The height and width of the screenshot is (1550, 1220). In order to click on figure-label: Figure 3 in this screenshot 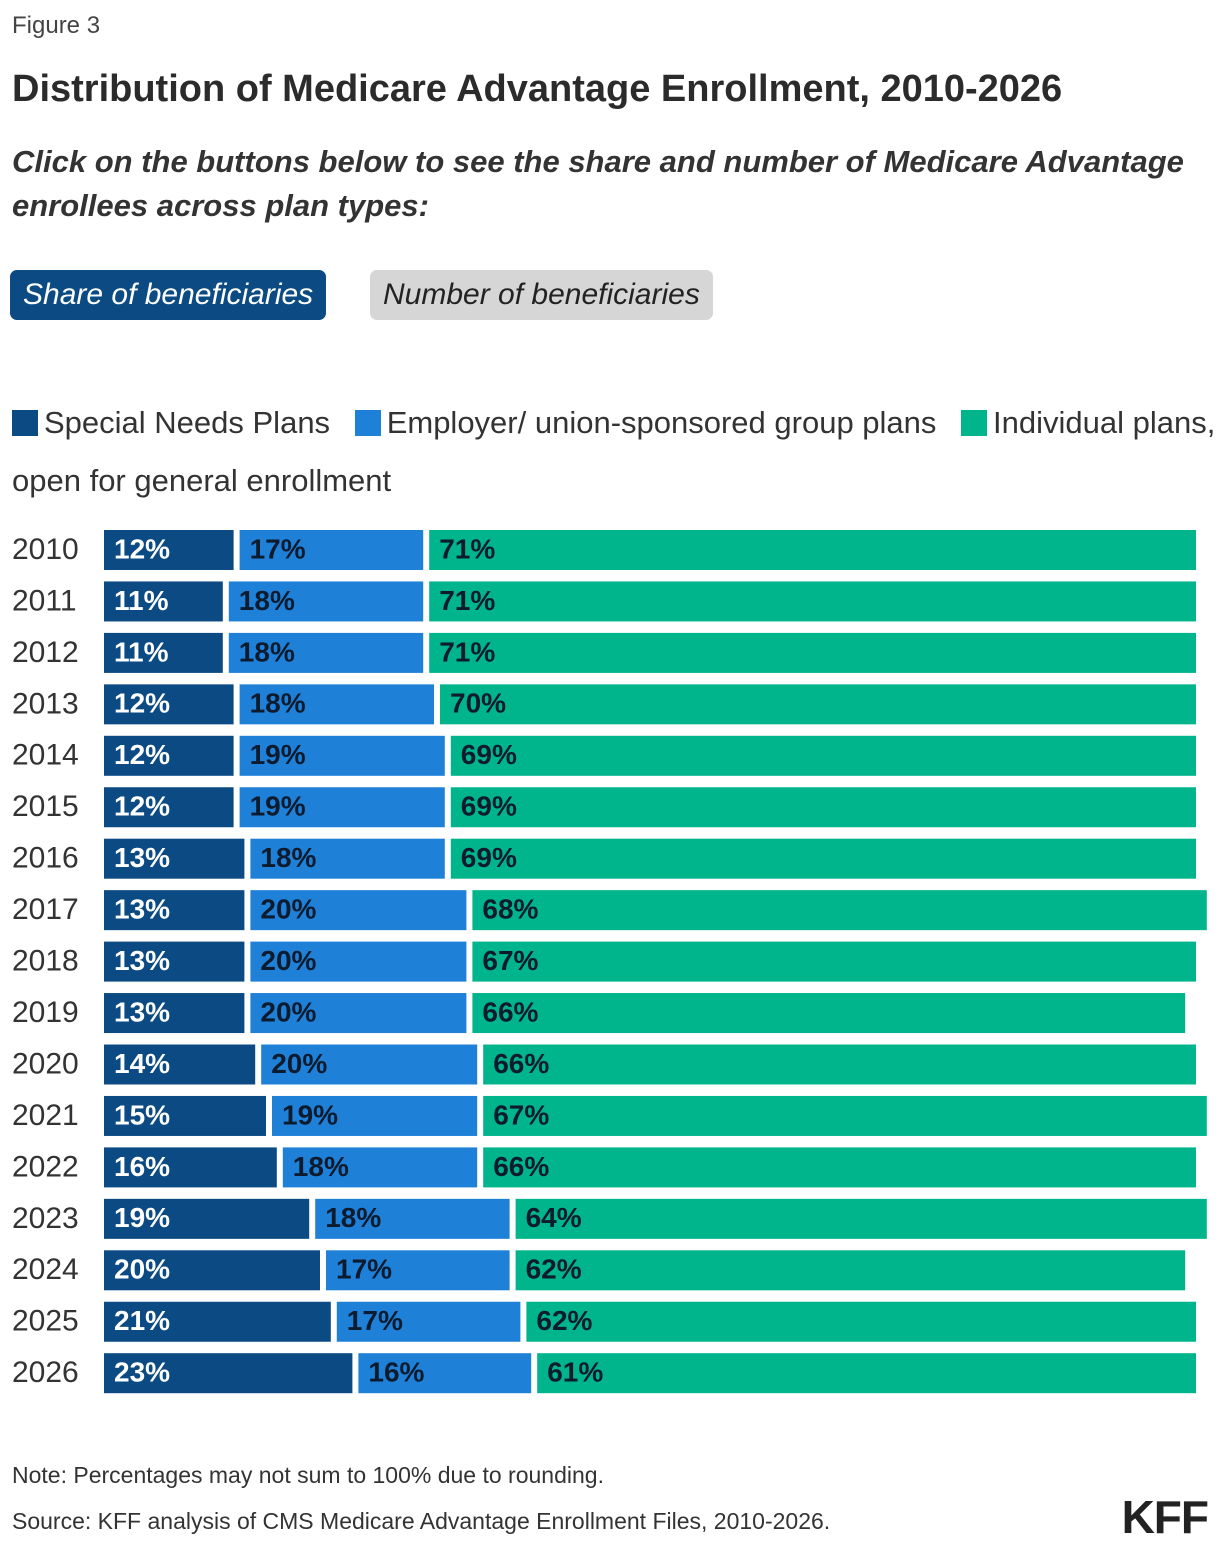, I will do `click(56, 25)`.